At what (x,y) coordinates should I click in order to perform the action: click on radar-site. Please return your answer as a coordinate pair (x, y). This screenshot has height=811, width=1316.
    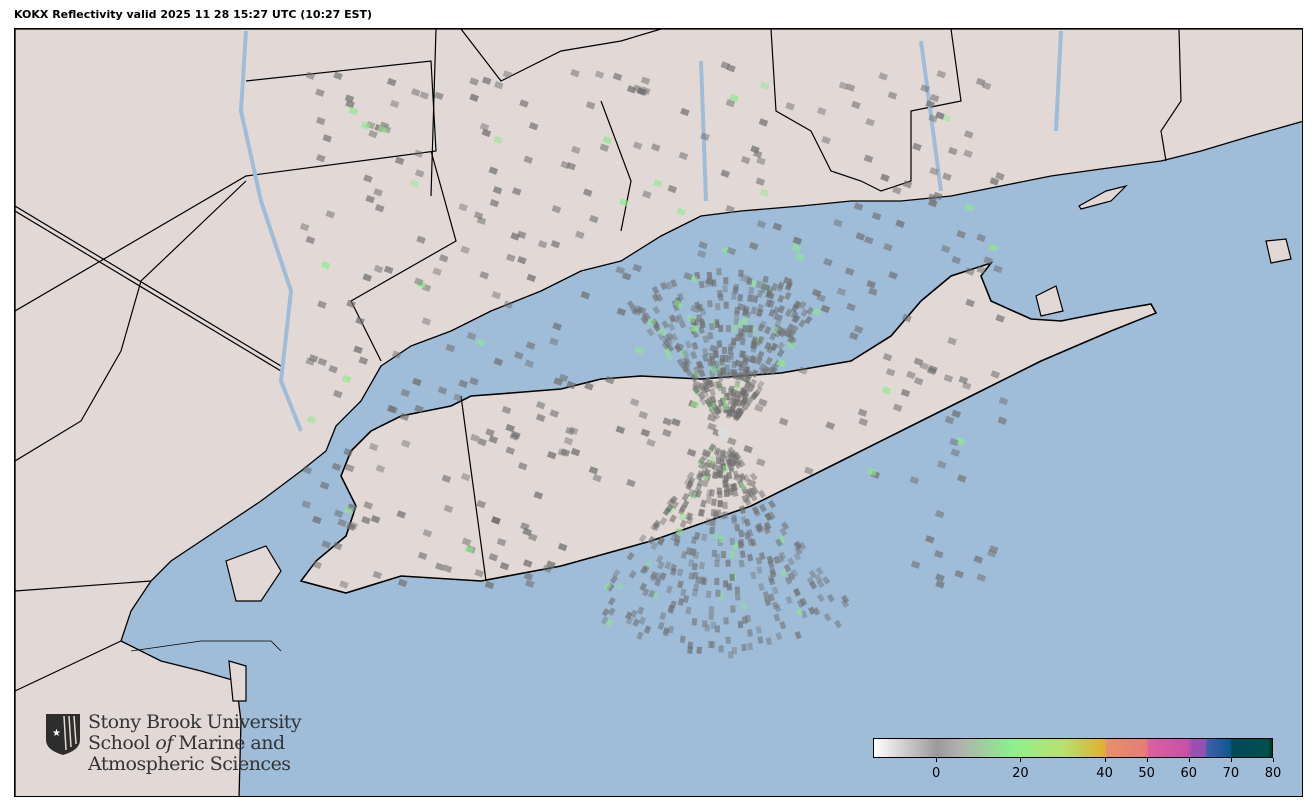
    Looking at the image, I should click on (724, 433).